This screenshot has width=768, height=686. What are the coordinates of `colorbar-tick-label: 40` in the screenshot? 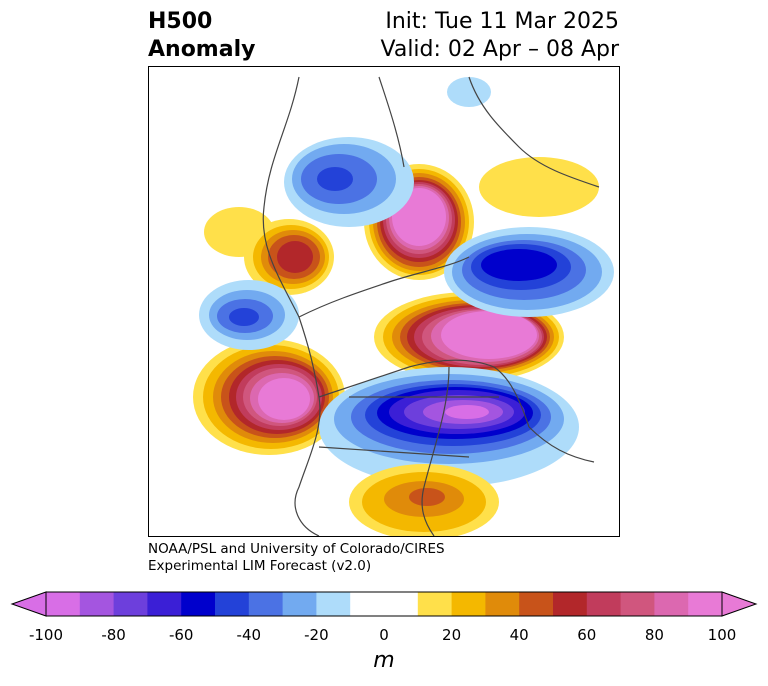 It's located at (519, 635).